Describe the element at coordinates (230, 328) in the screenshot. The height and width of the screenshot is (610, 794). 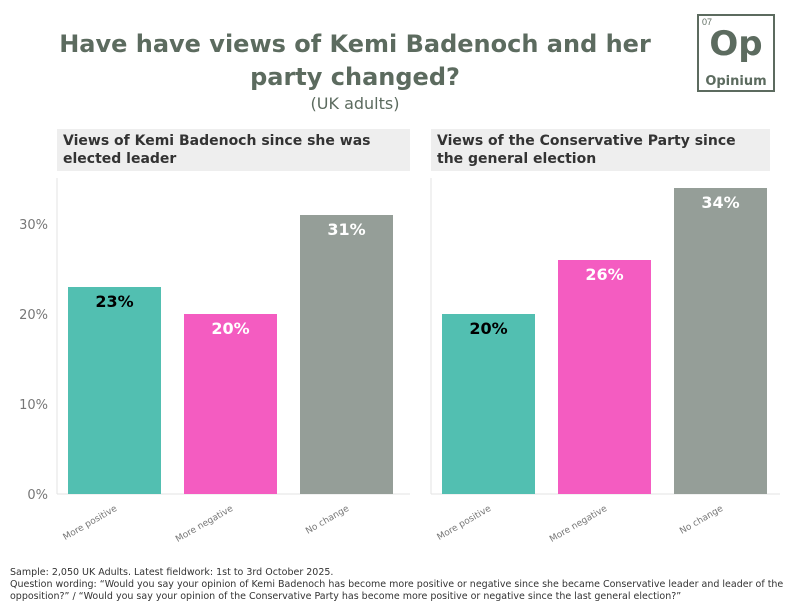
I see `data-label-0-1: 20%` at that location.